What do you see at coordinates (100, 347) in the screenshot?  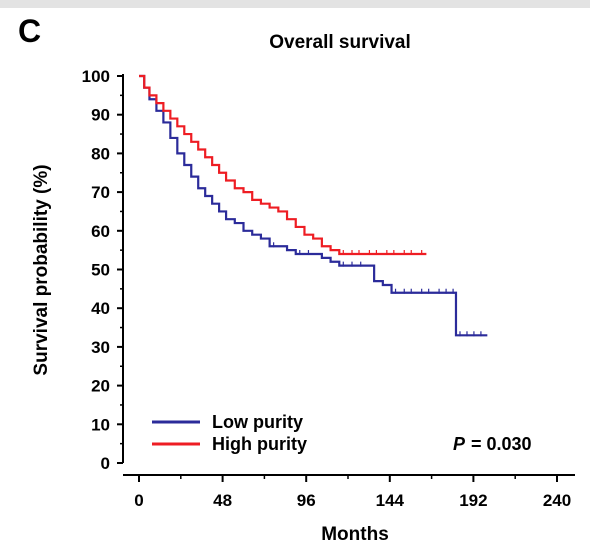 I see `y-tick-label: 30` at bounding box center [100, 347].